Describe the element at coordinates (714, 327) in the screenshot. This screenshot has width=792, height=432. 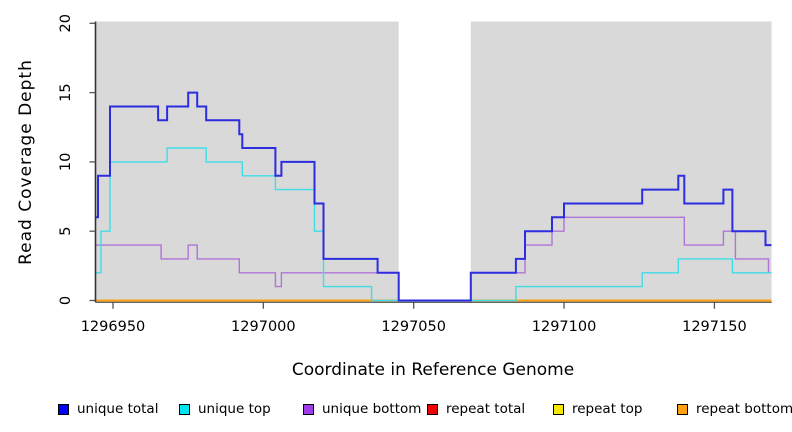
I see `x-tick-label: 1297150` at that location.